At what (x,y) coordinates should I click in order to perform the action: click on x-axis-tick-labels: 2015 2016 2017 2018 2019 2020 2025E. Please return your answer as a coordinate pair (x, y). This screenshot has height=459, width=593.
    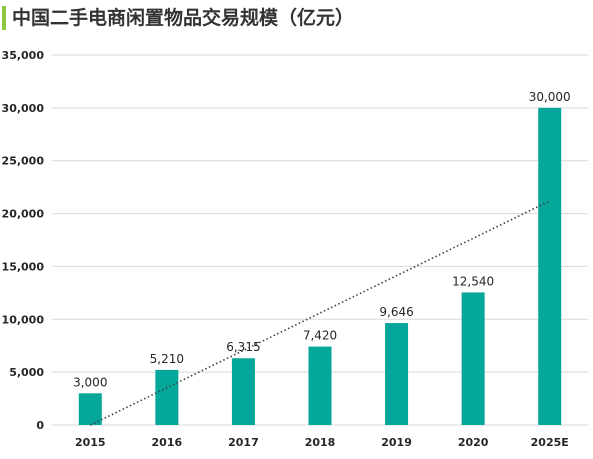
    Looking at the image, I should click on (322, 442).